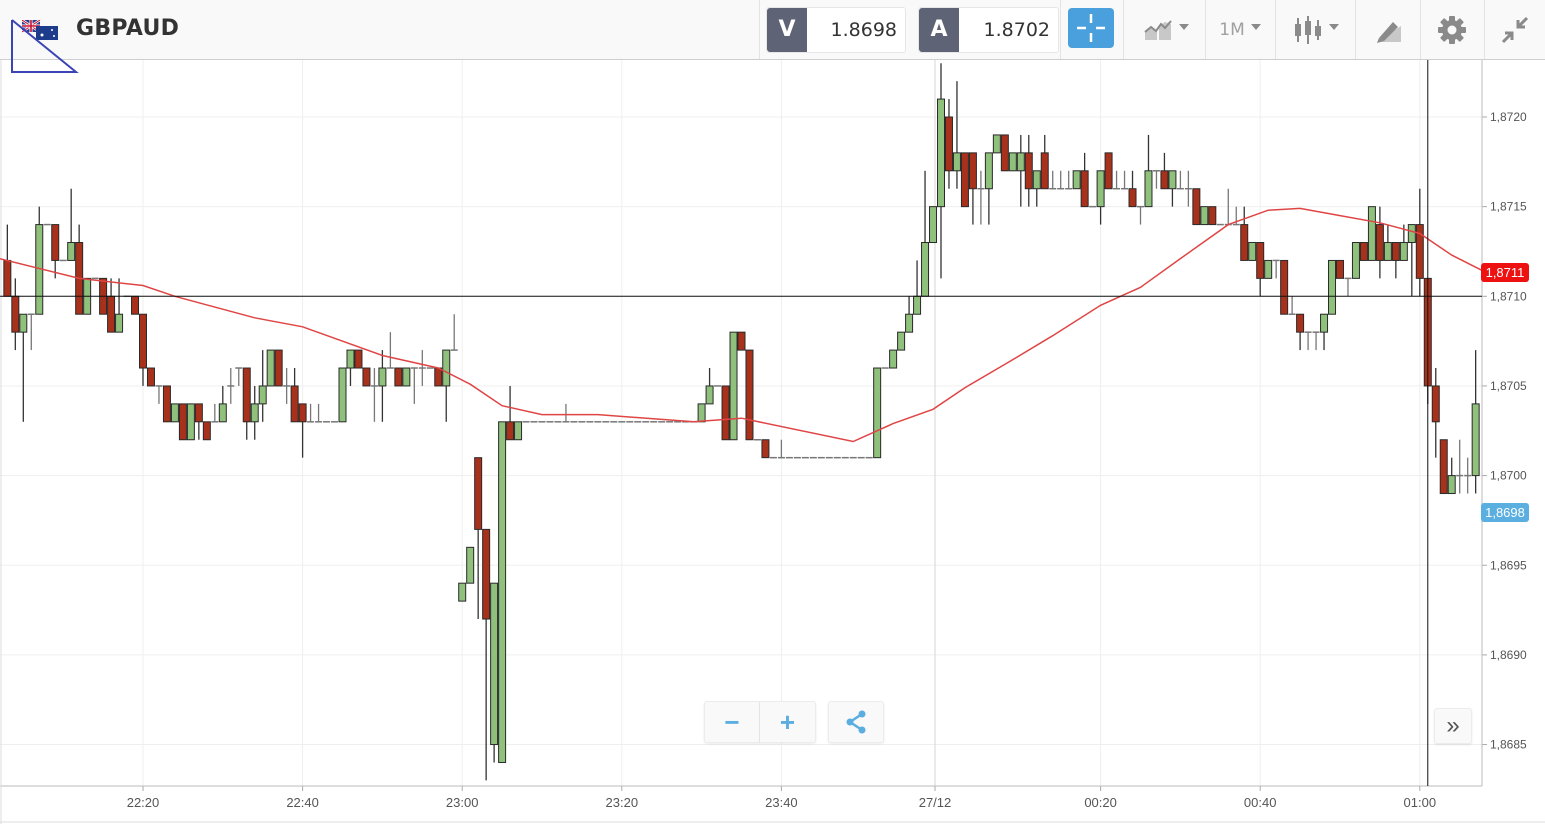  Describe the element at coordinates (1508, 565) in the screenshot. I see `y-tick-label: 1,8695` at that location.